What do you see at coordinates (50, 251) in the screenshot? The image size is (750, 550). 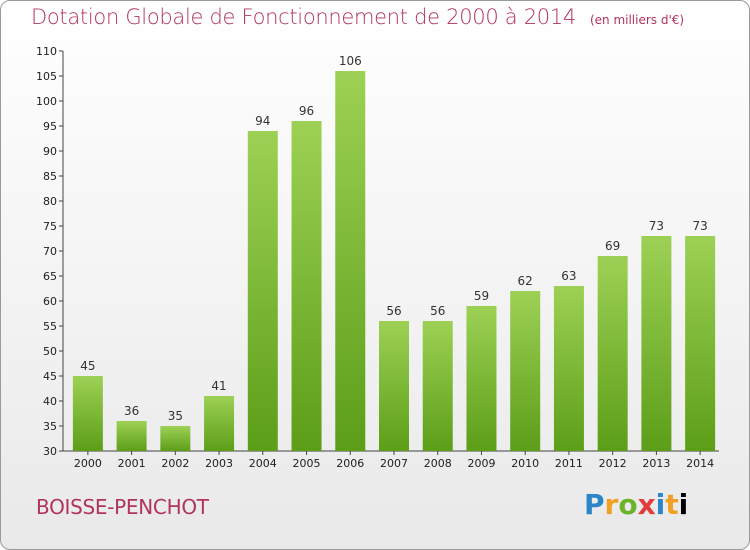 I see `y-tick-label: 70` at bounding box center [50, 251].